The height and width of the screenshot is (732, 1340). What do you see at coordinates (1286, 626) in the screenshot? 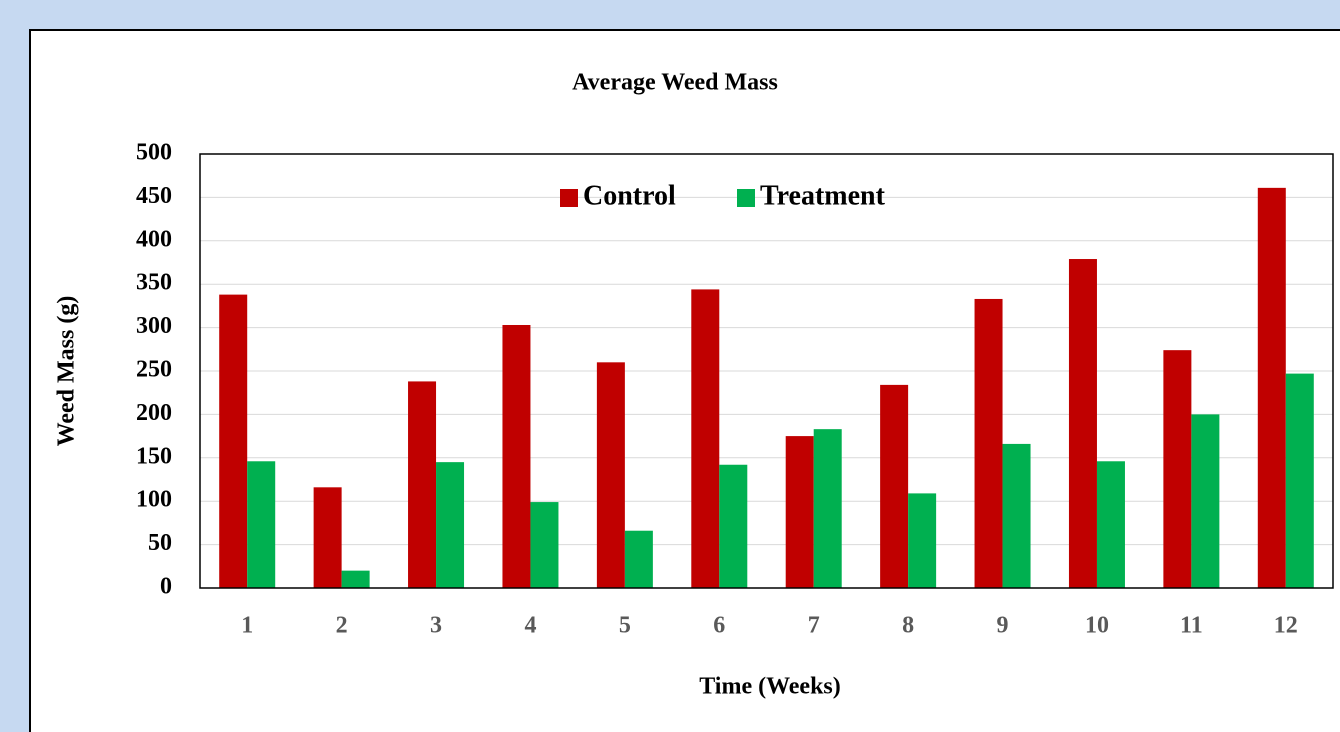
I see `x-tick-label: 12` at bounding box center [1286, 626].